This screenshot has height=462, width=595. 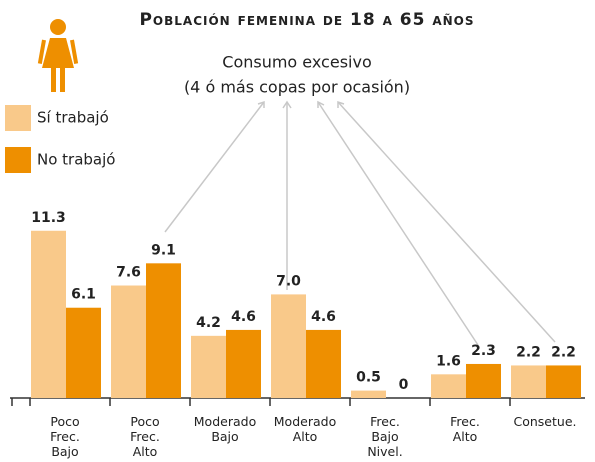 I want to click on value-label: 0, so click(x=404, y=385).